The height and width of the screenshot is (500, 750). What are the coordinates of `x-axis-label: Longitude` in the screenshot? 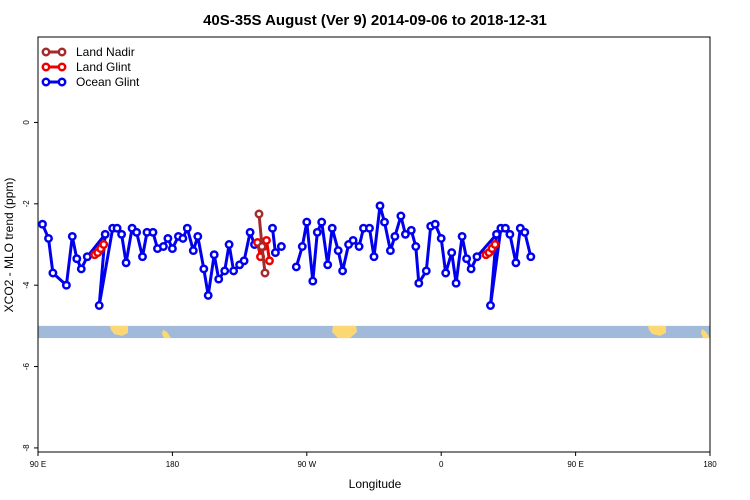 It's located at (375, 484).